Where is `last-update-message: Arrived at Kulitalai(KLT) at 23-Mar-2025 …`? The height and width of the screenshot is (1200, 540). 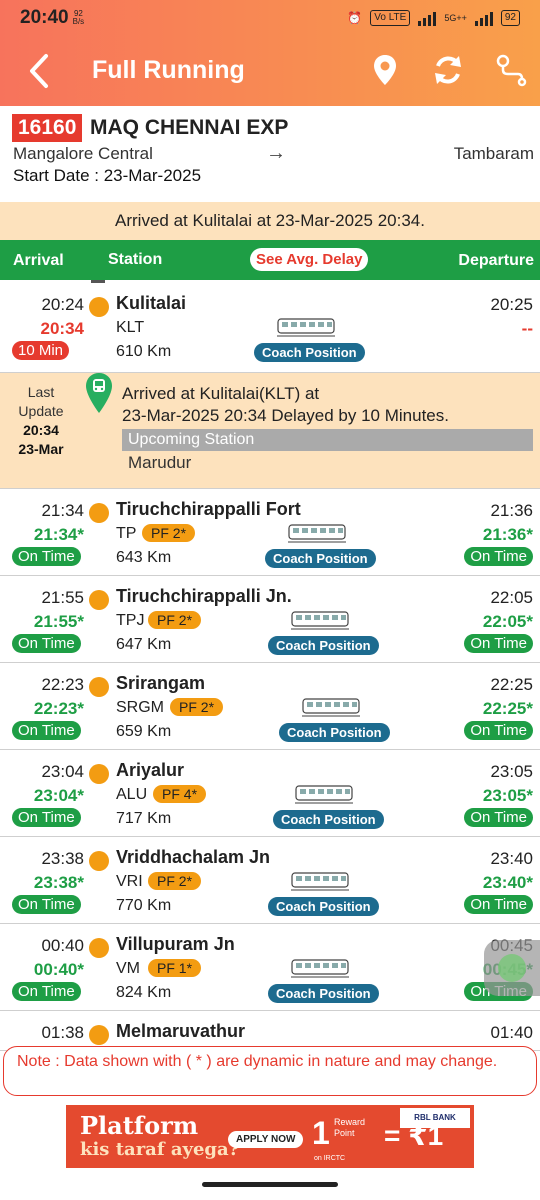 last-update-message: Arrived at Kulitalai(KLT) at 23-Mar-2025 … is located at coordinates (285, 404).